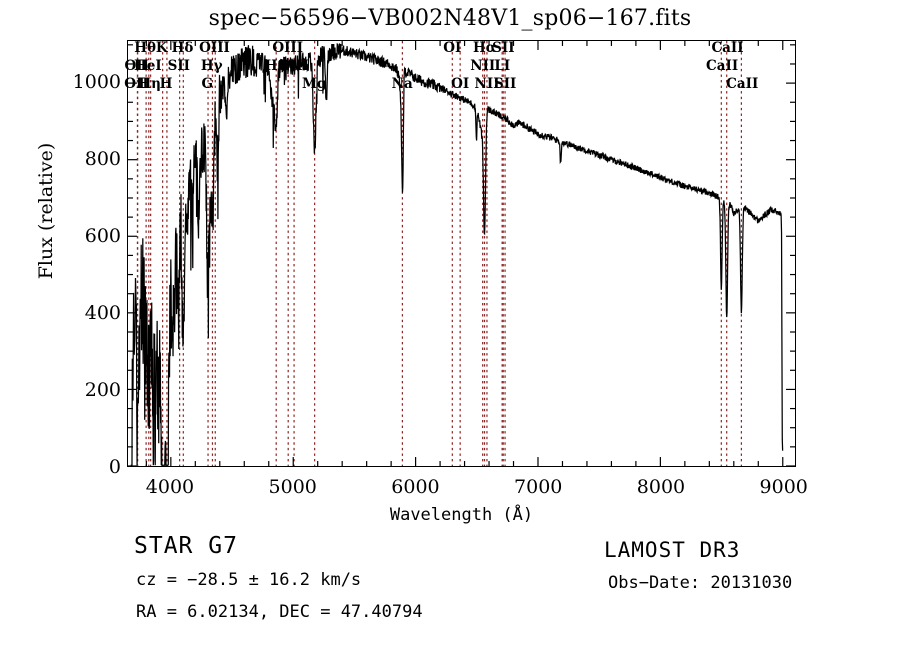 This screenshot has width=900, height=649. What do you see at coordinates (700, 583) in the screenshot?
I see `observation-date: Obs−Date: 20131030` at bounding box center [700, 583].